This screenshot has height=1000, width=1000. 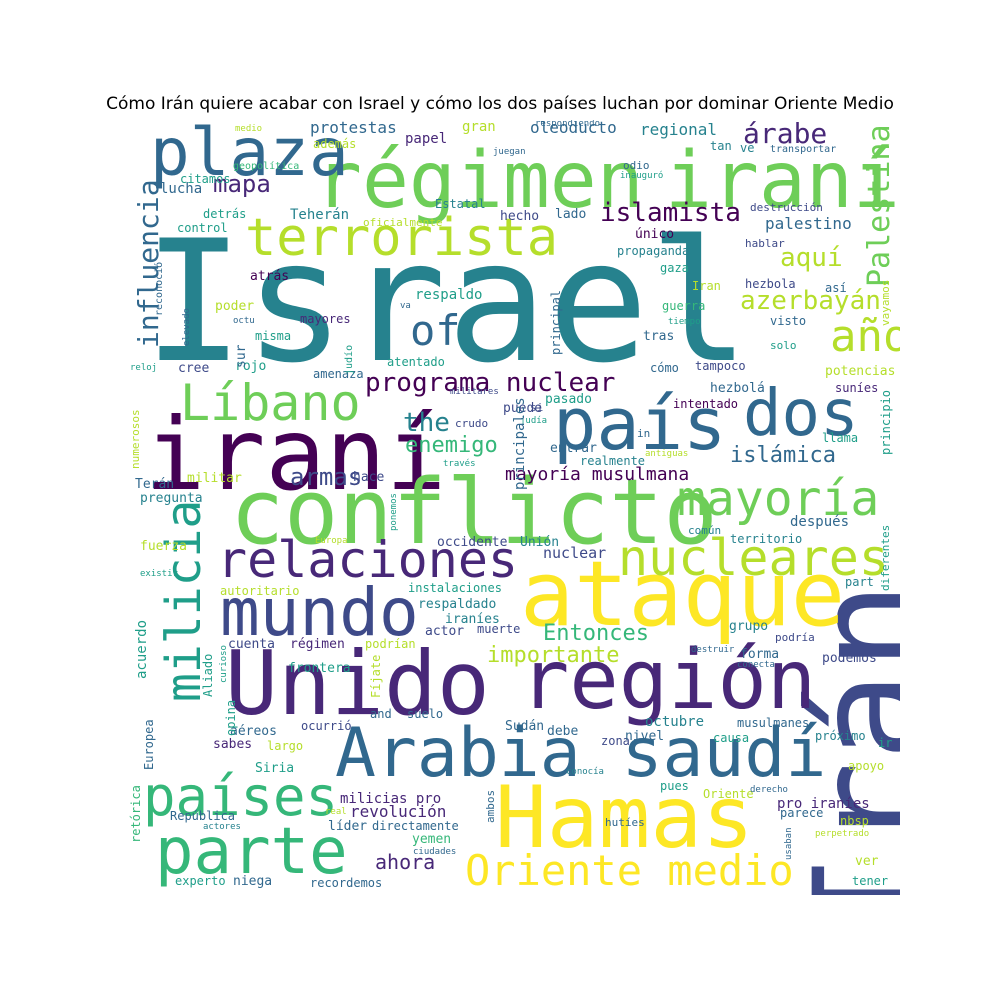 What do you see at coordinates (670, 213) in the screenshot?
I see `word-islamista: islamista` at bounding box center [670, 213].